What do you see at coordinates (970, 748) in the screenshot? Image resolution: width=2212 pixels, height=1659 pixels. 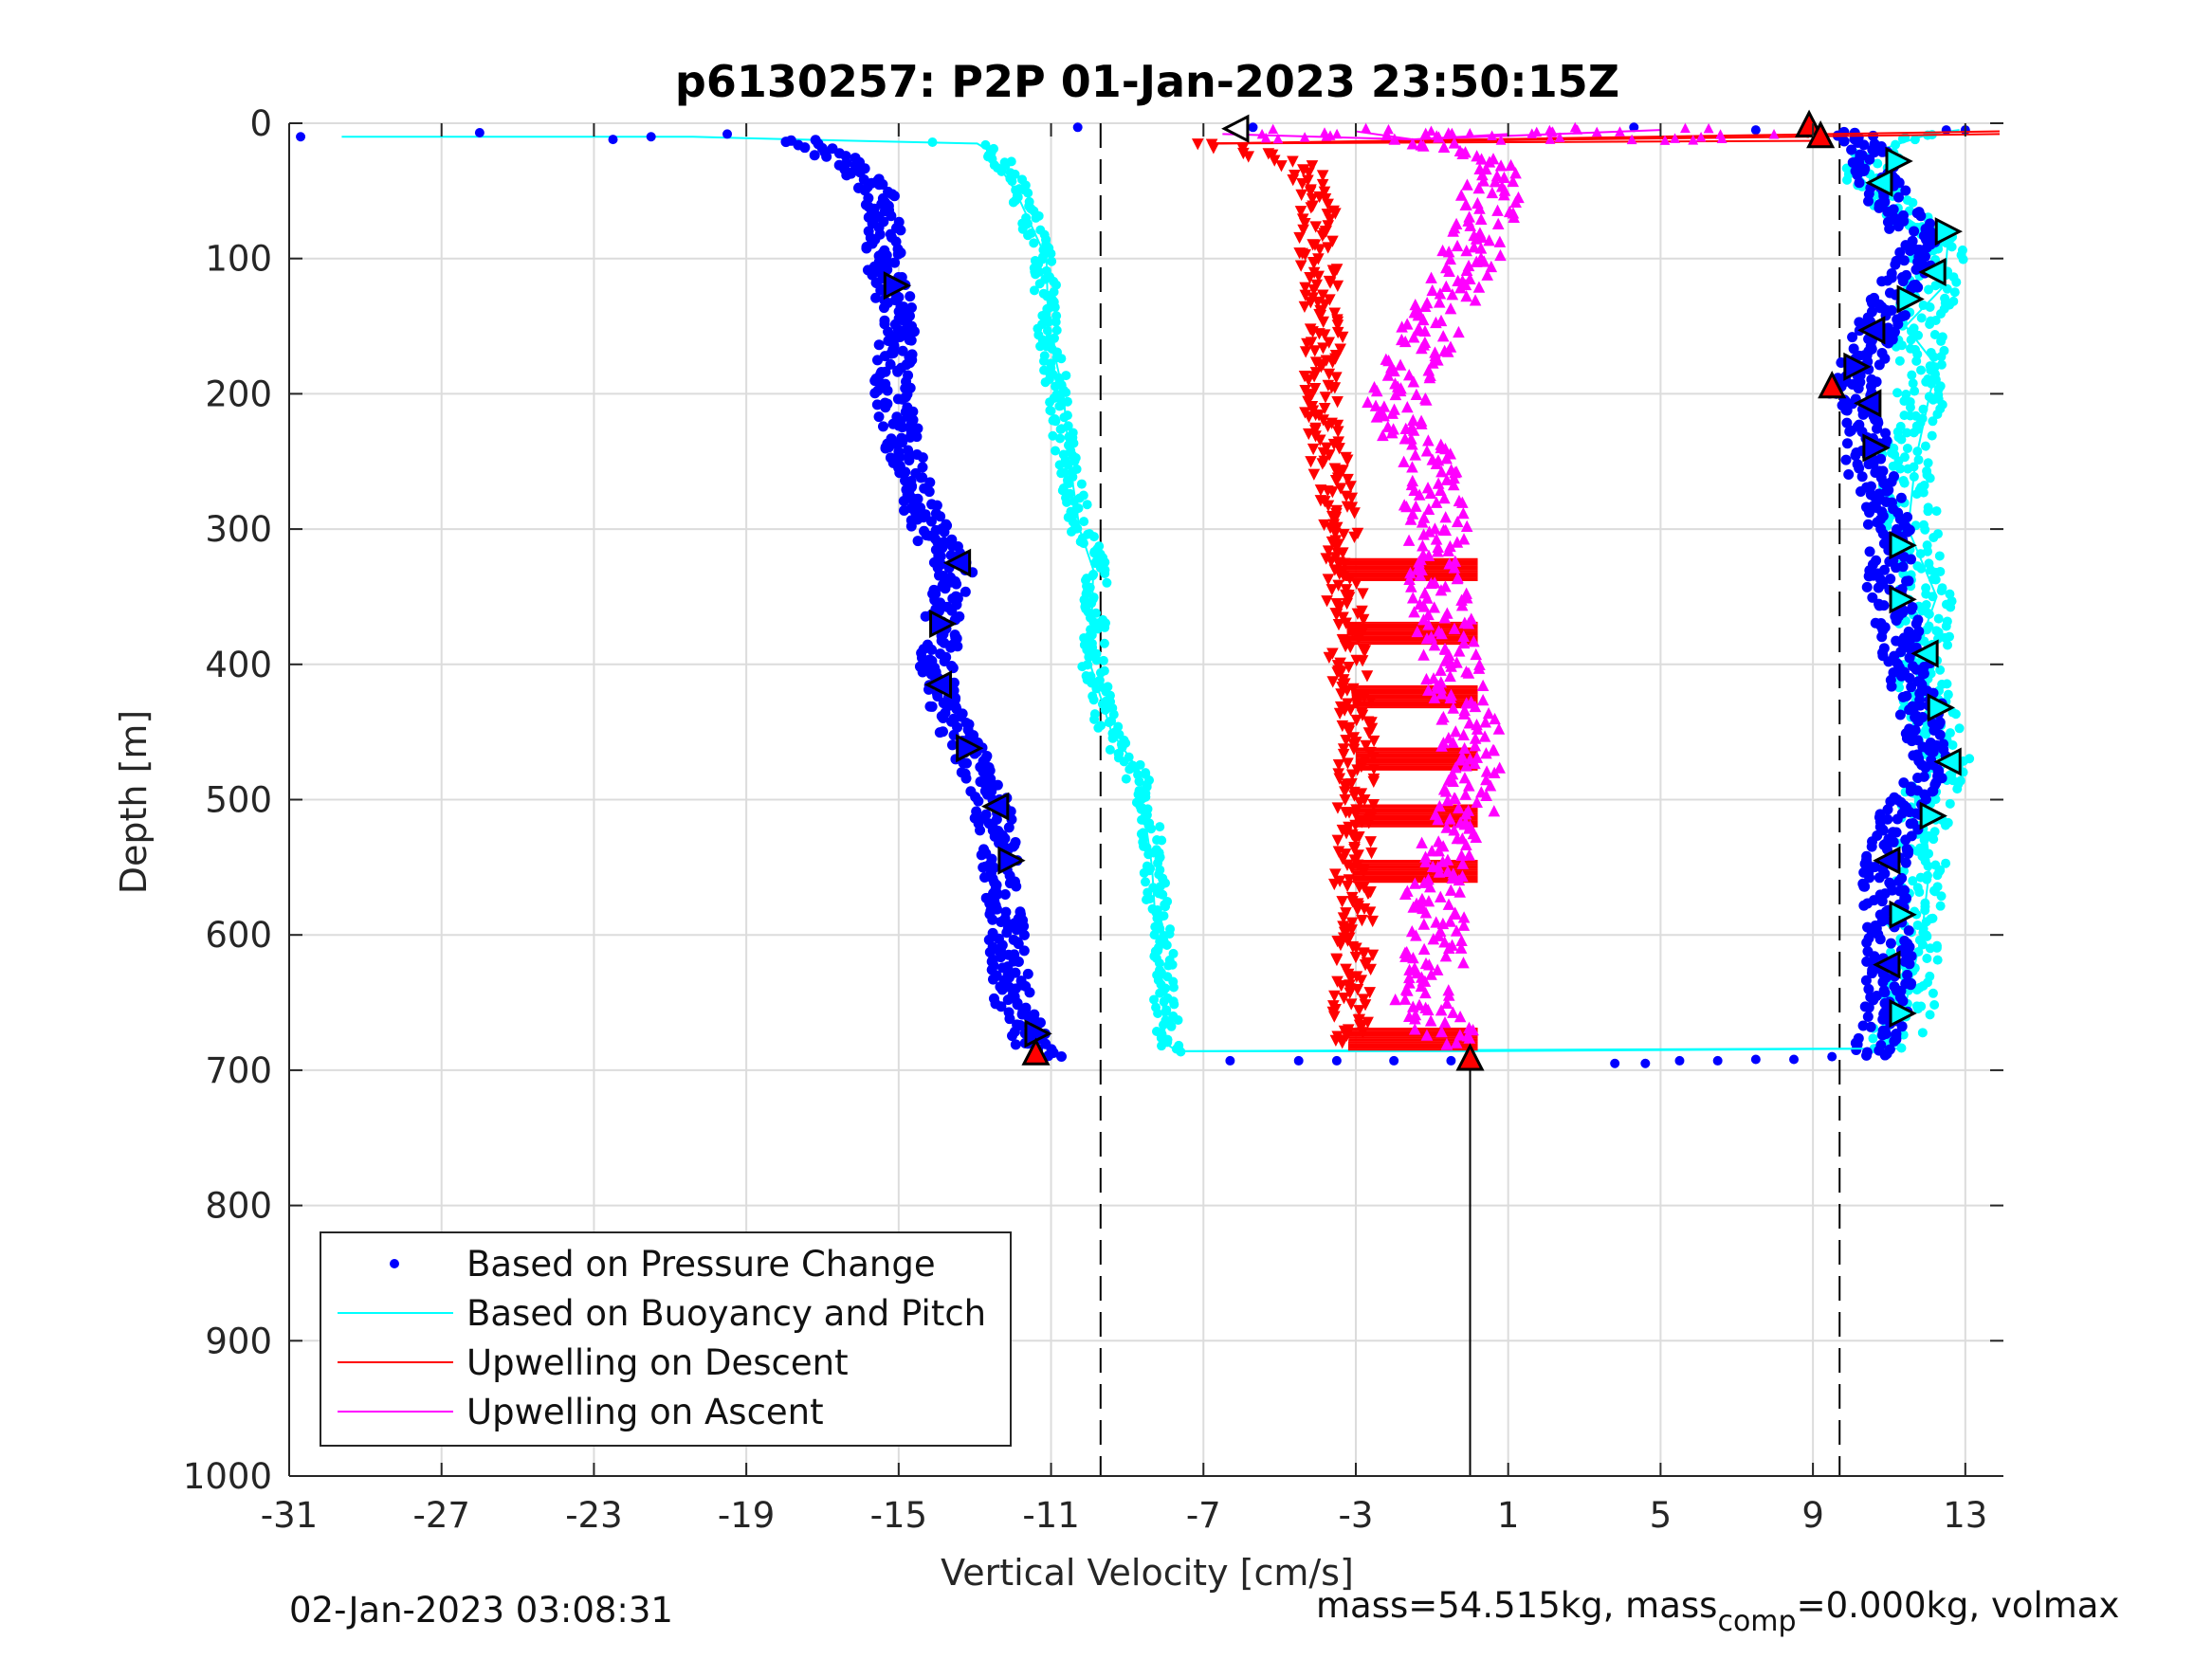 I see `marker-triangle-right` at bounding box center [970, 748].